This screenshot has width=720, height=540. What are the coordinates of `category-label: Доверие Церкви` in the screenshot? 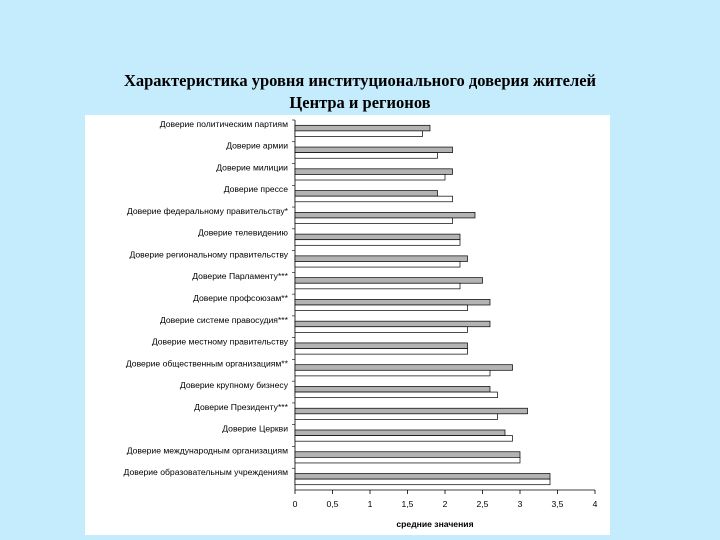 It's located at (255, 429).